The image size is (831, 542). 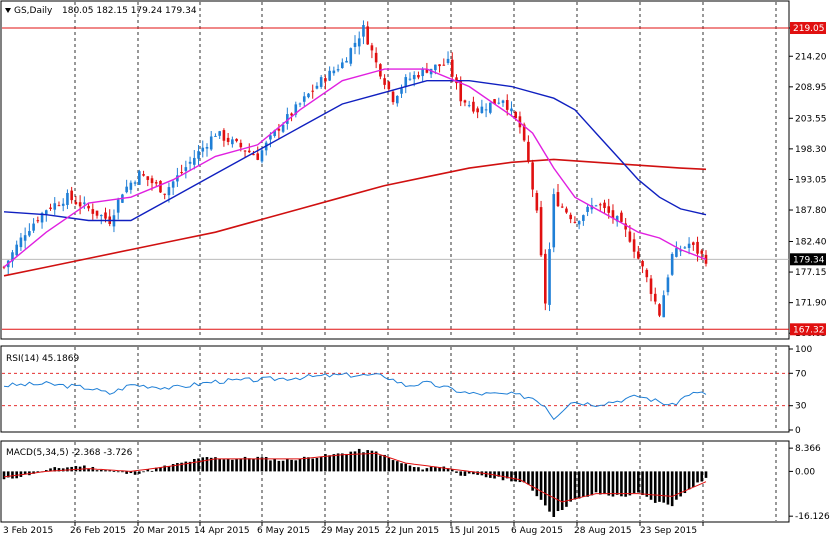 I want to click on macd-panel, so click(x=395, y=481).